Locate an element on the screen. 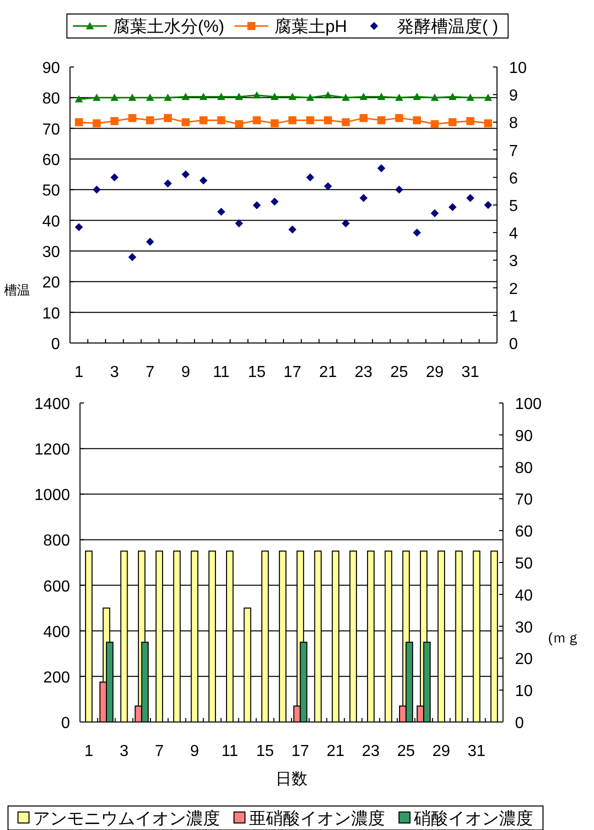  y2-tick-label: 1 is located at coordinates (513, 317).